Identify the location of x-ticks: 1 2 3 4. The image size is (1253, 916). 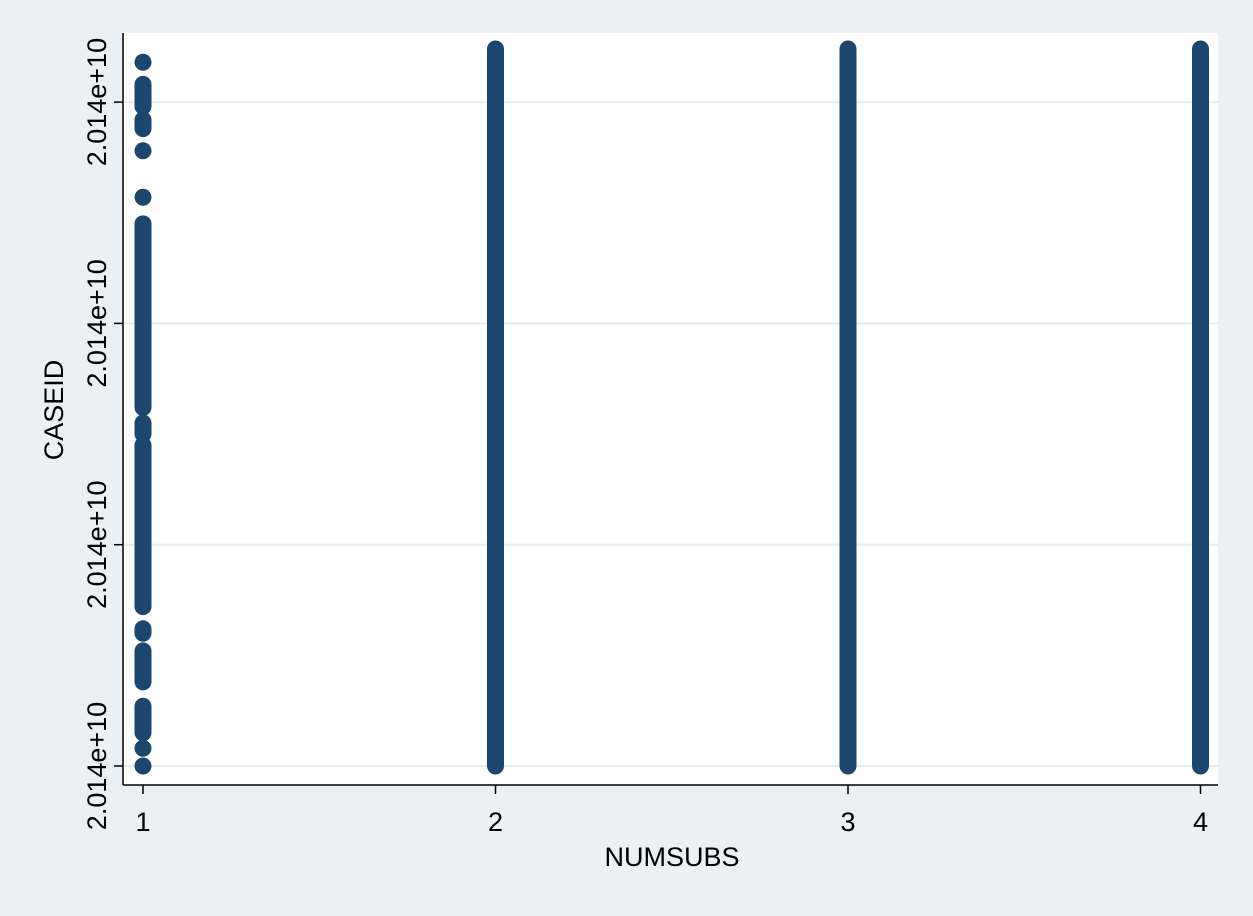
(671, 811).